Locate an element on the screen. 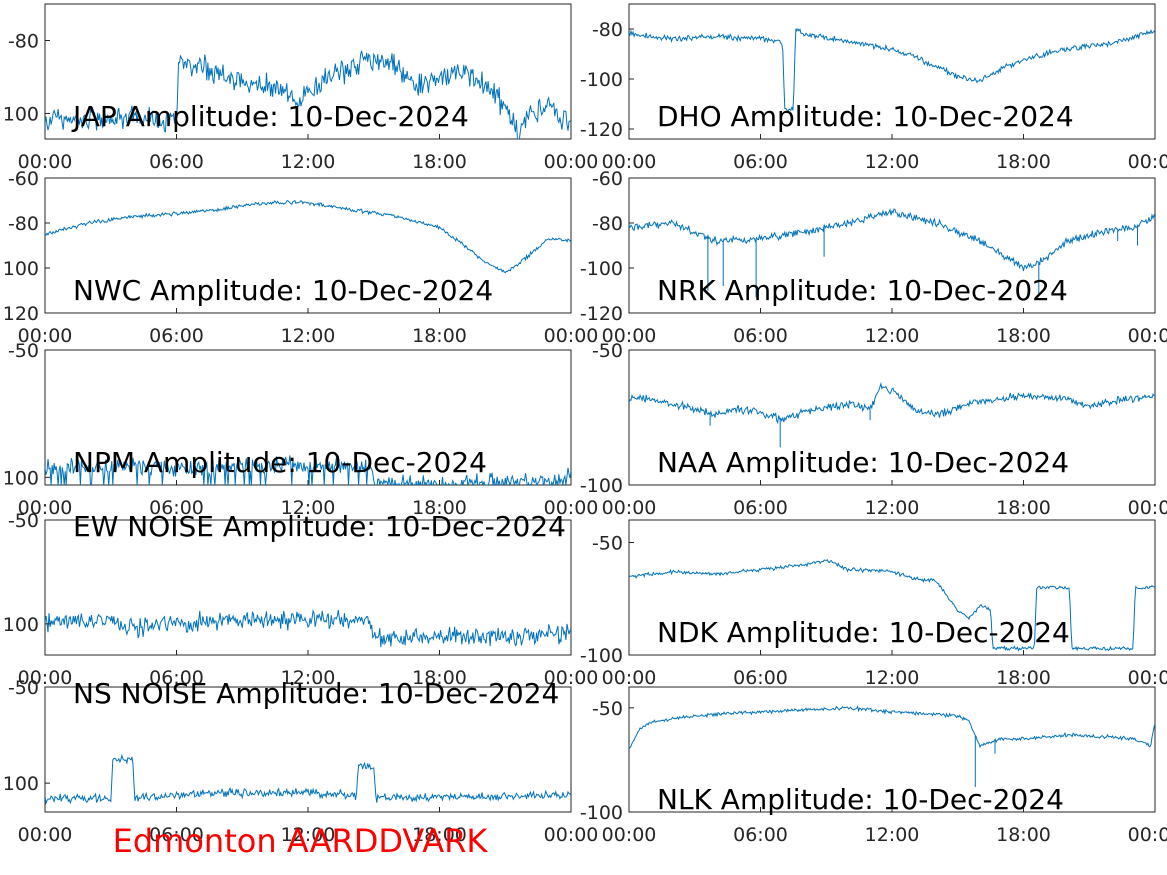 Image resolution: width=1167 pixels, height=875 pixels. chart-title: NDK Amplitude: 10-Dec-2024 is located at coordinates (863, 632).